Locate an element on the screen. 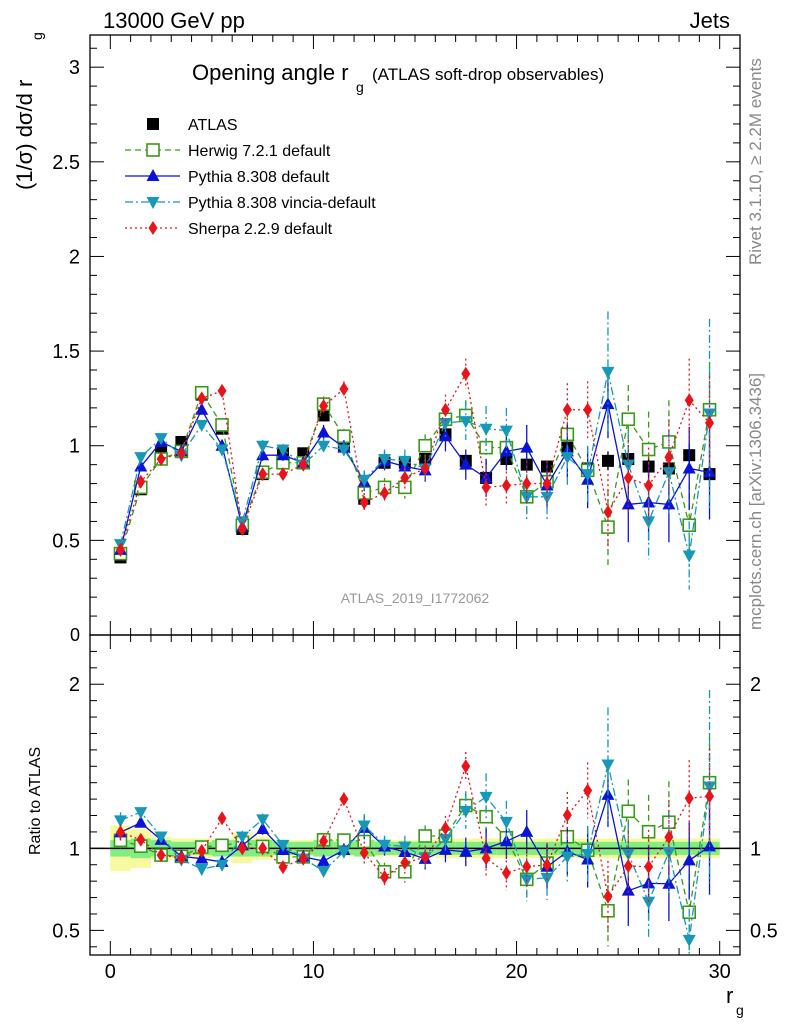 The width and height of the screenshot is (786, 1024). y-tick-label: 2.5 is located at coordinates (66, 163).